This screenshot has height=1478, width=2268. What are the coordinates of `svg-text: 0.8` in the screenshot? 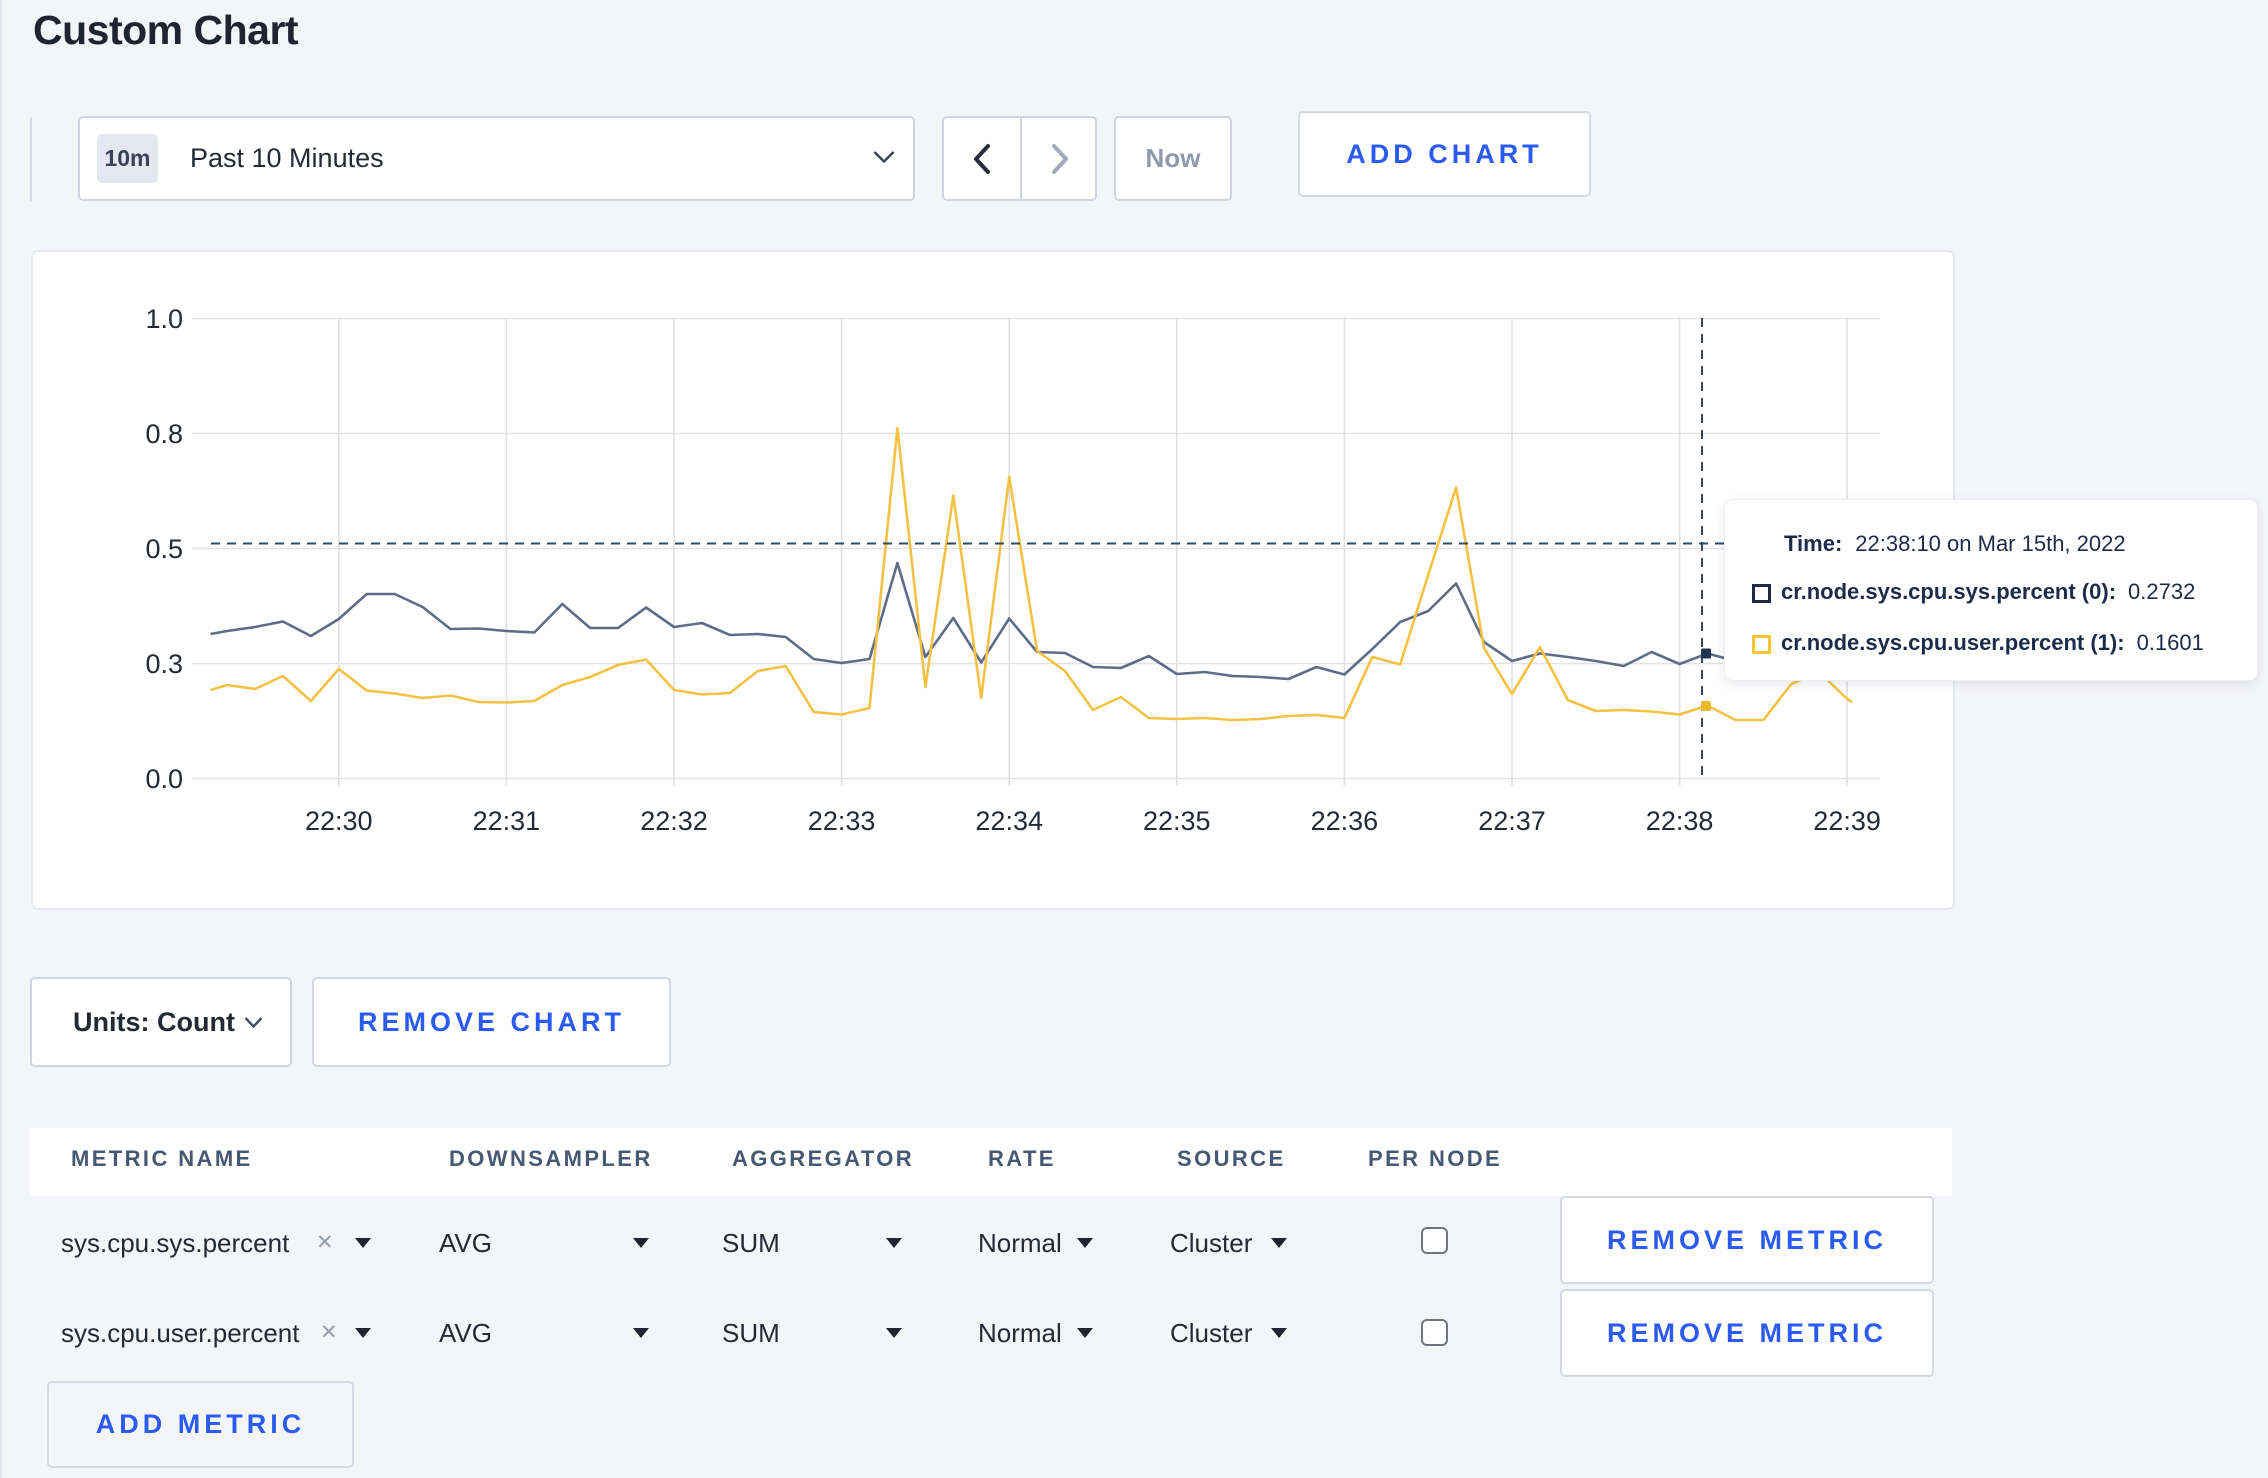 It's located at (164, 434).